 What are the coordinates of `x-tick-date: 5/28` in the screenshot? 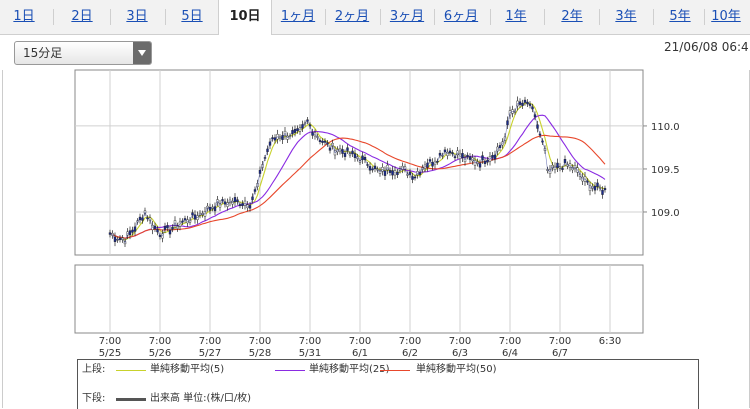 It's located at (260, 353).